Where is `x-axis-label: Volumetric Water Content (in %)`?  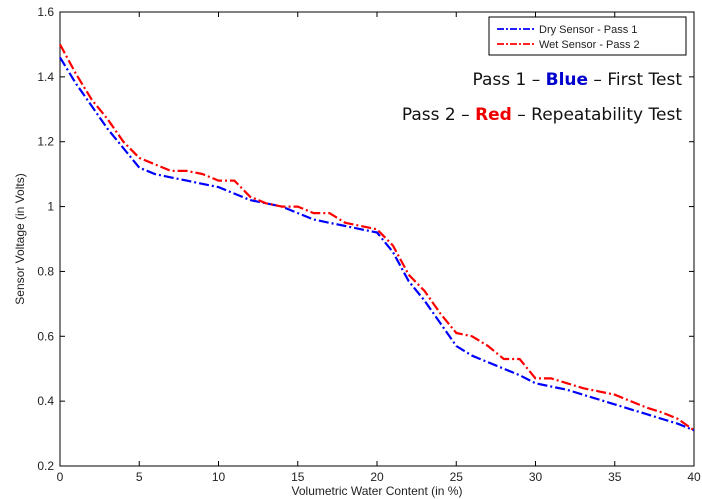 x-axis-label: Volumetric Water Content (in %) is located at coordinates (377, 491).